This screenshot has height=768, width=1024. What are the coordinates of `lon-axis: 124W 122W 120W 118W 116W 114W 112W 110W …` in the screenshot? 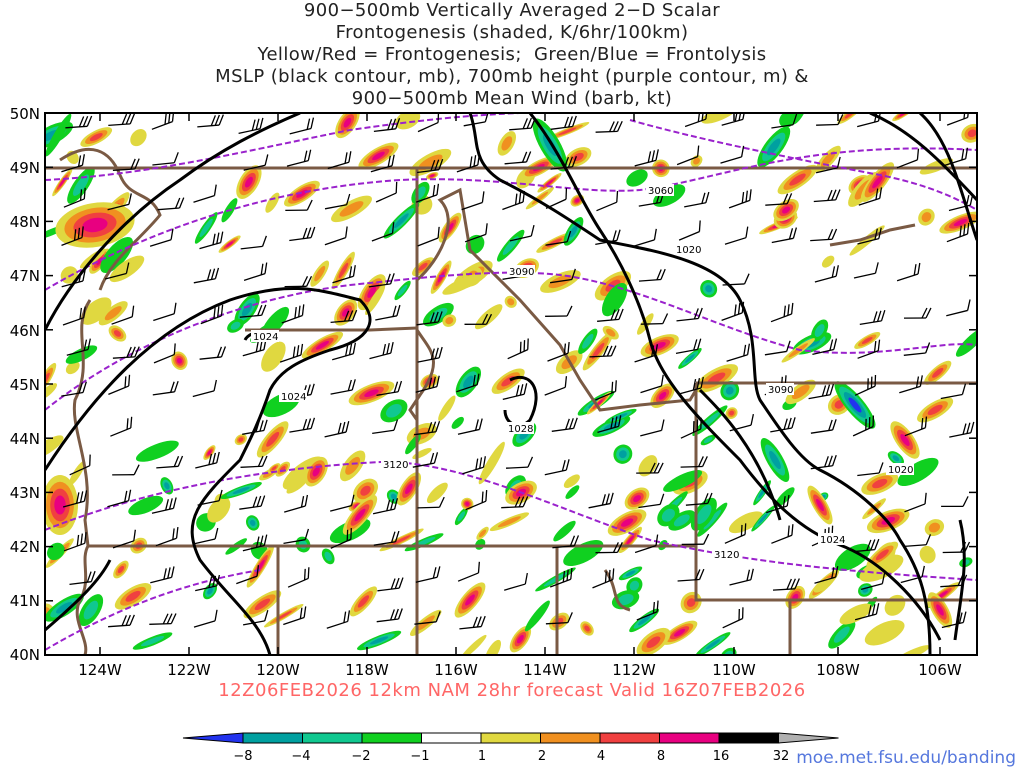 It's located at (520, 670).